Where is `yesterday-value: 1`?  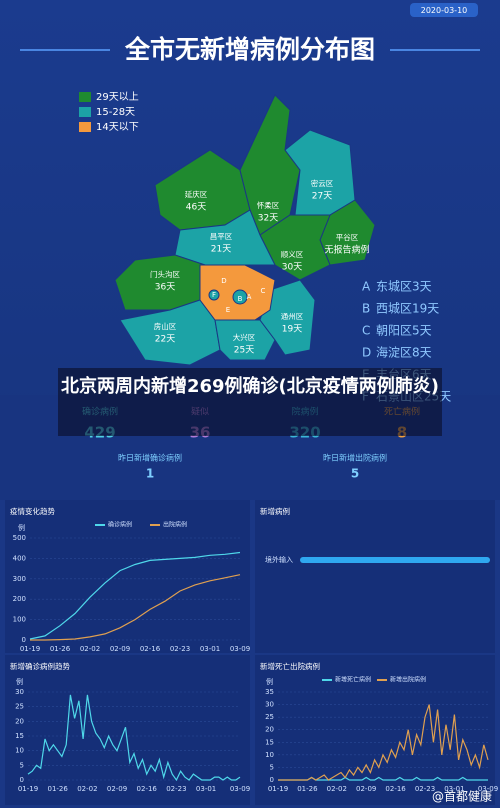
yesterday-value: 1 is located at coordinates (150, 474).